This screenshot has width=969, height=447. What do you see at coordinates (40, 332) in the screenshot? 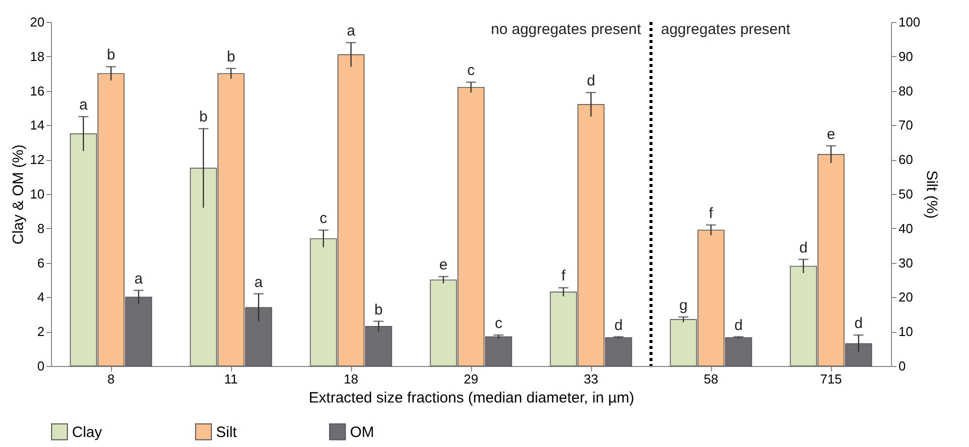
I see `y-tick-label: 2` at bounding box center [40, 332].